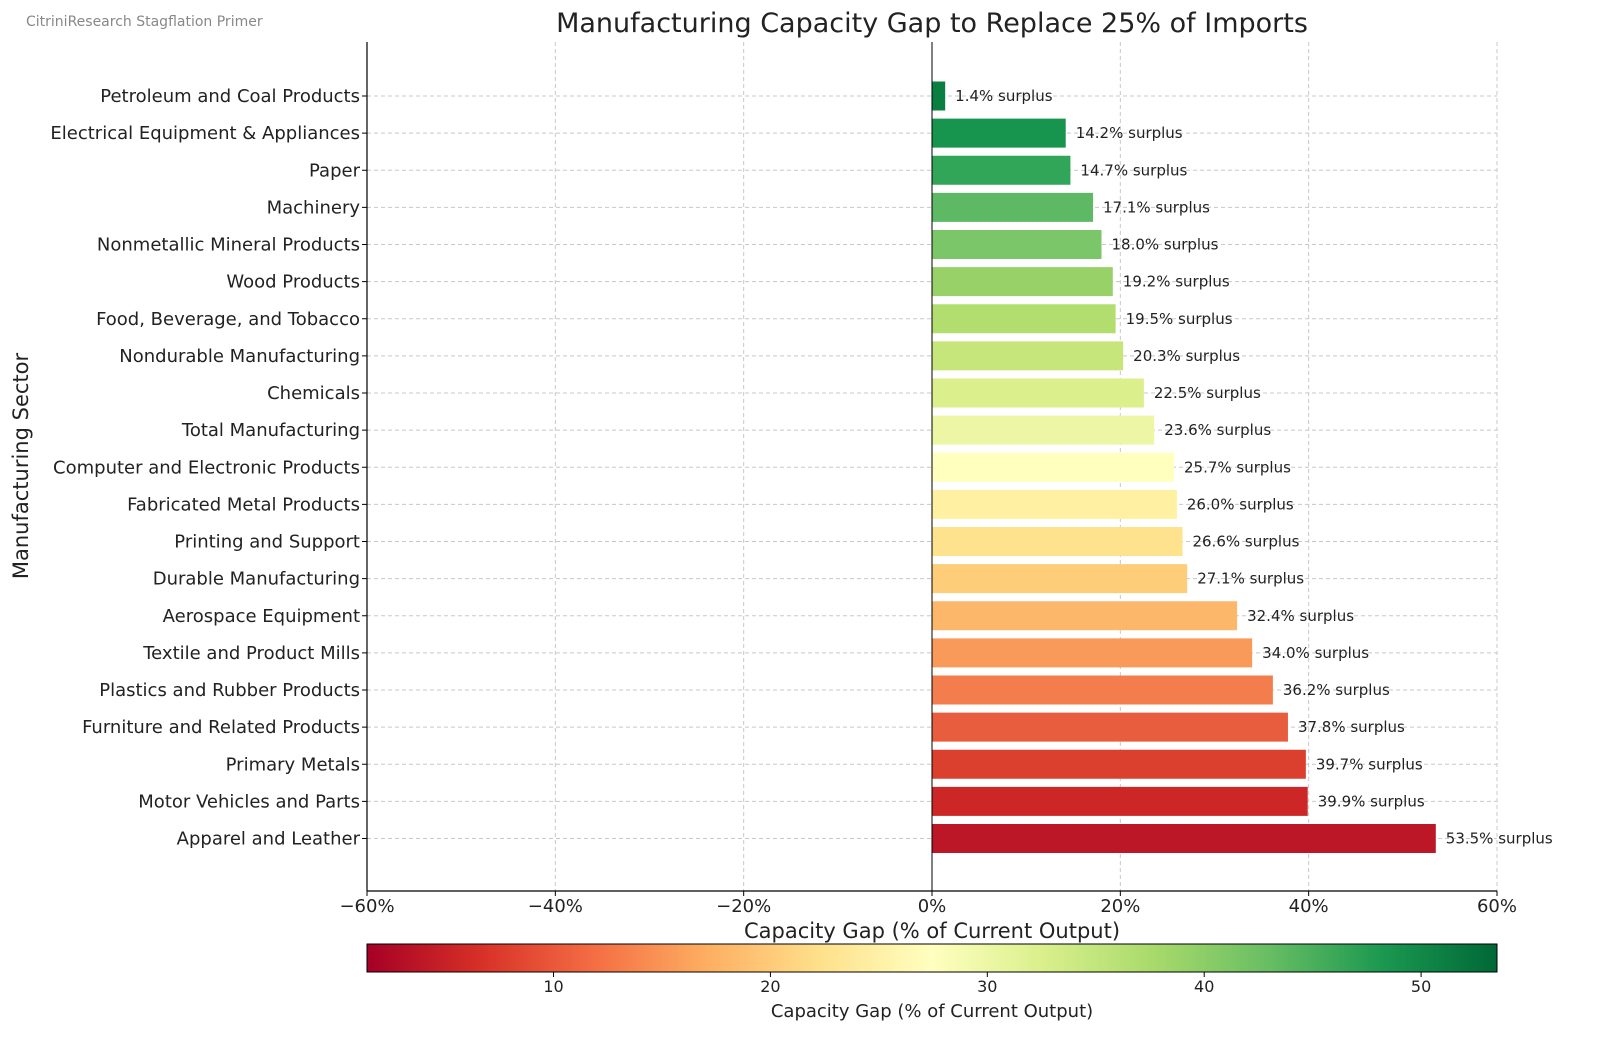 The height and width of the screenshot is (1053, 1600). Describe the element at coordinates (743, 906) in the screenshot. I see `x-tick-label-2: −20%` at that location.